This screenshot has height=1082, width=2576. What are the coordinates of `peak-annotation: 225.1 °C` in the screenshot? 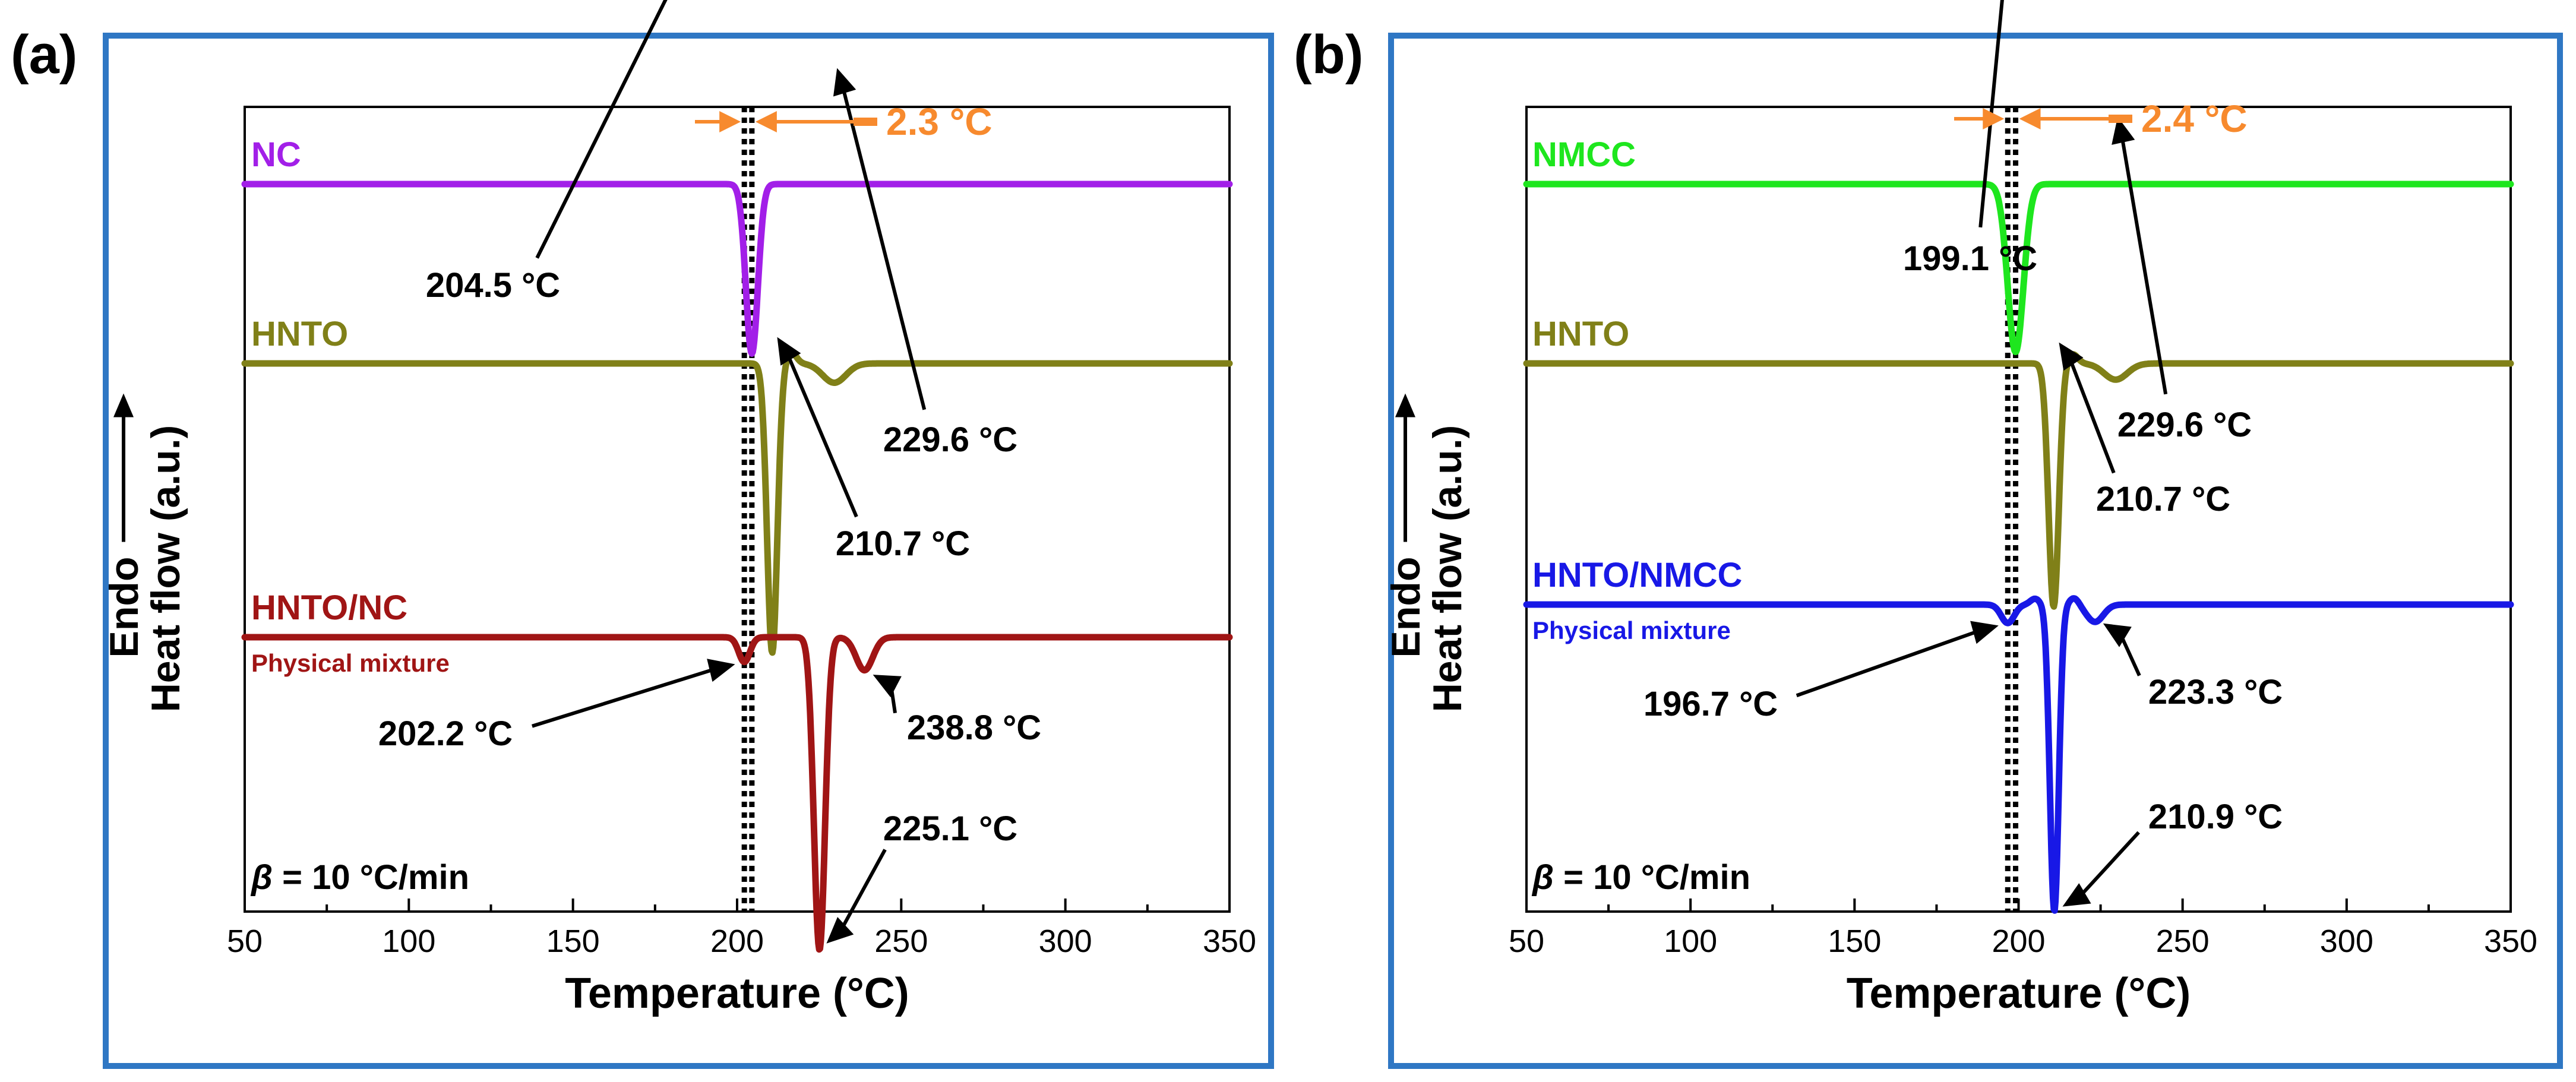 It's located at (950, 828).